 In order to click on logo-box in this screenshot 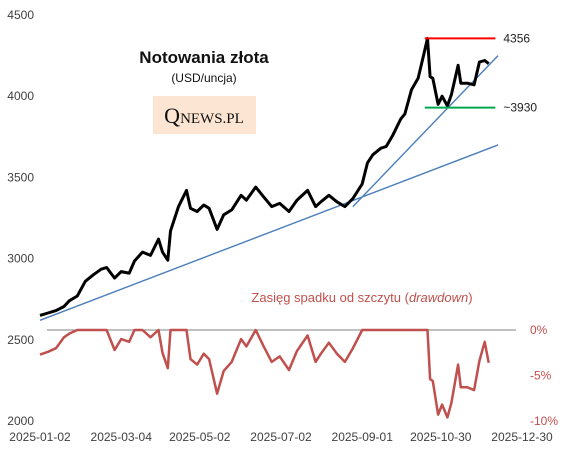, I will do `click(204, 115)`.